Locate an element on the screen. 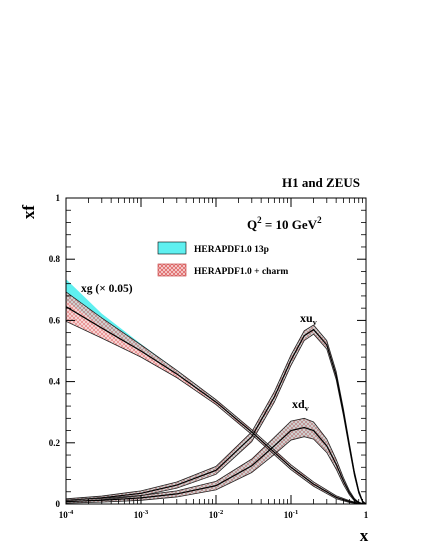 The height and width of the screenshot is (550, 425). y-axis-title: xf is located at coordinates (28, 212).